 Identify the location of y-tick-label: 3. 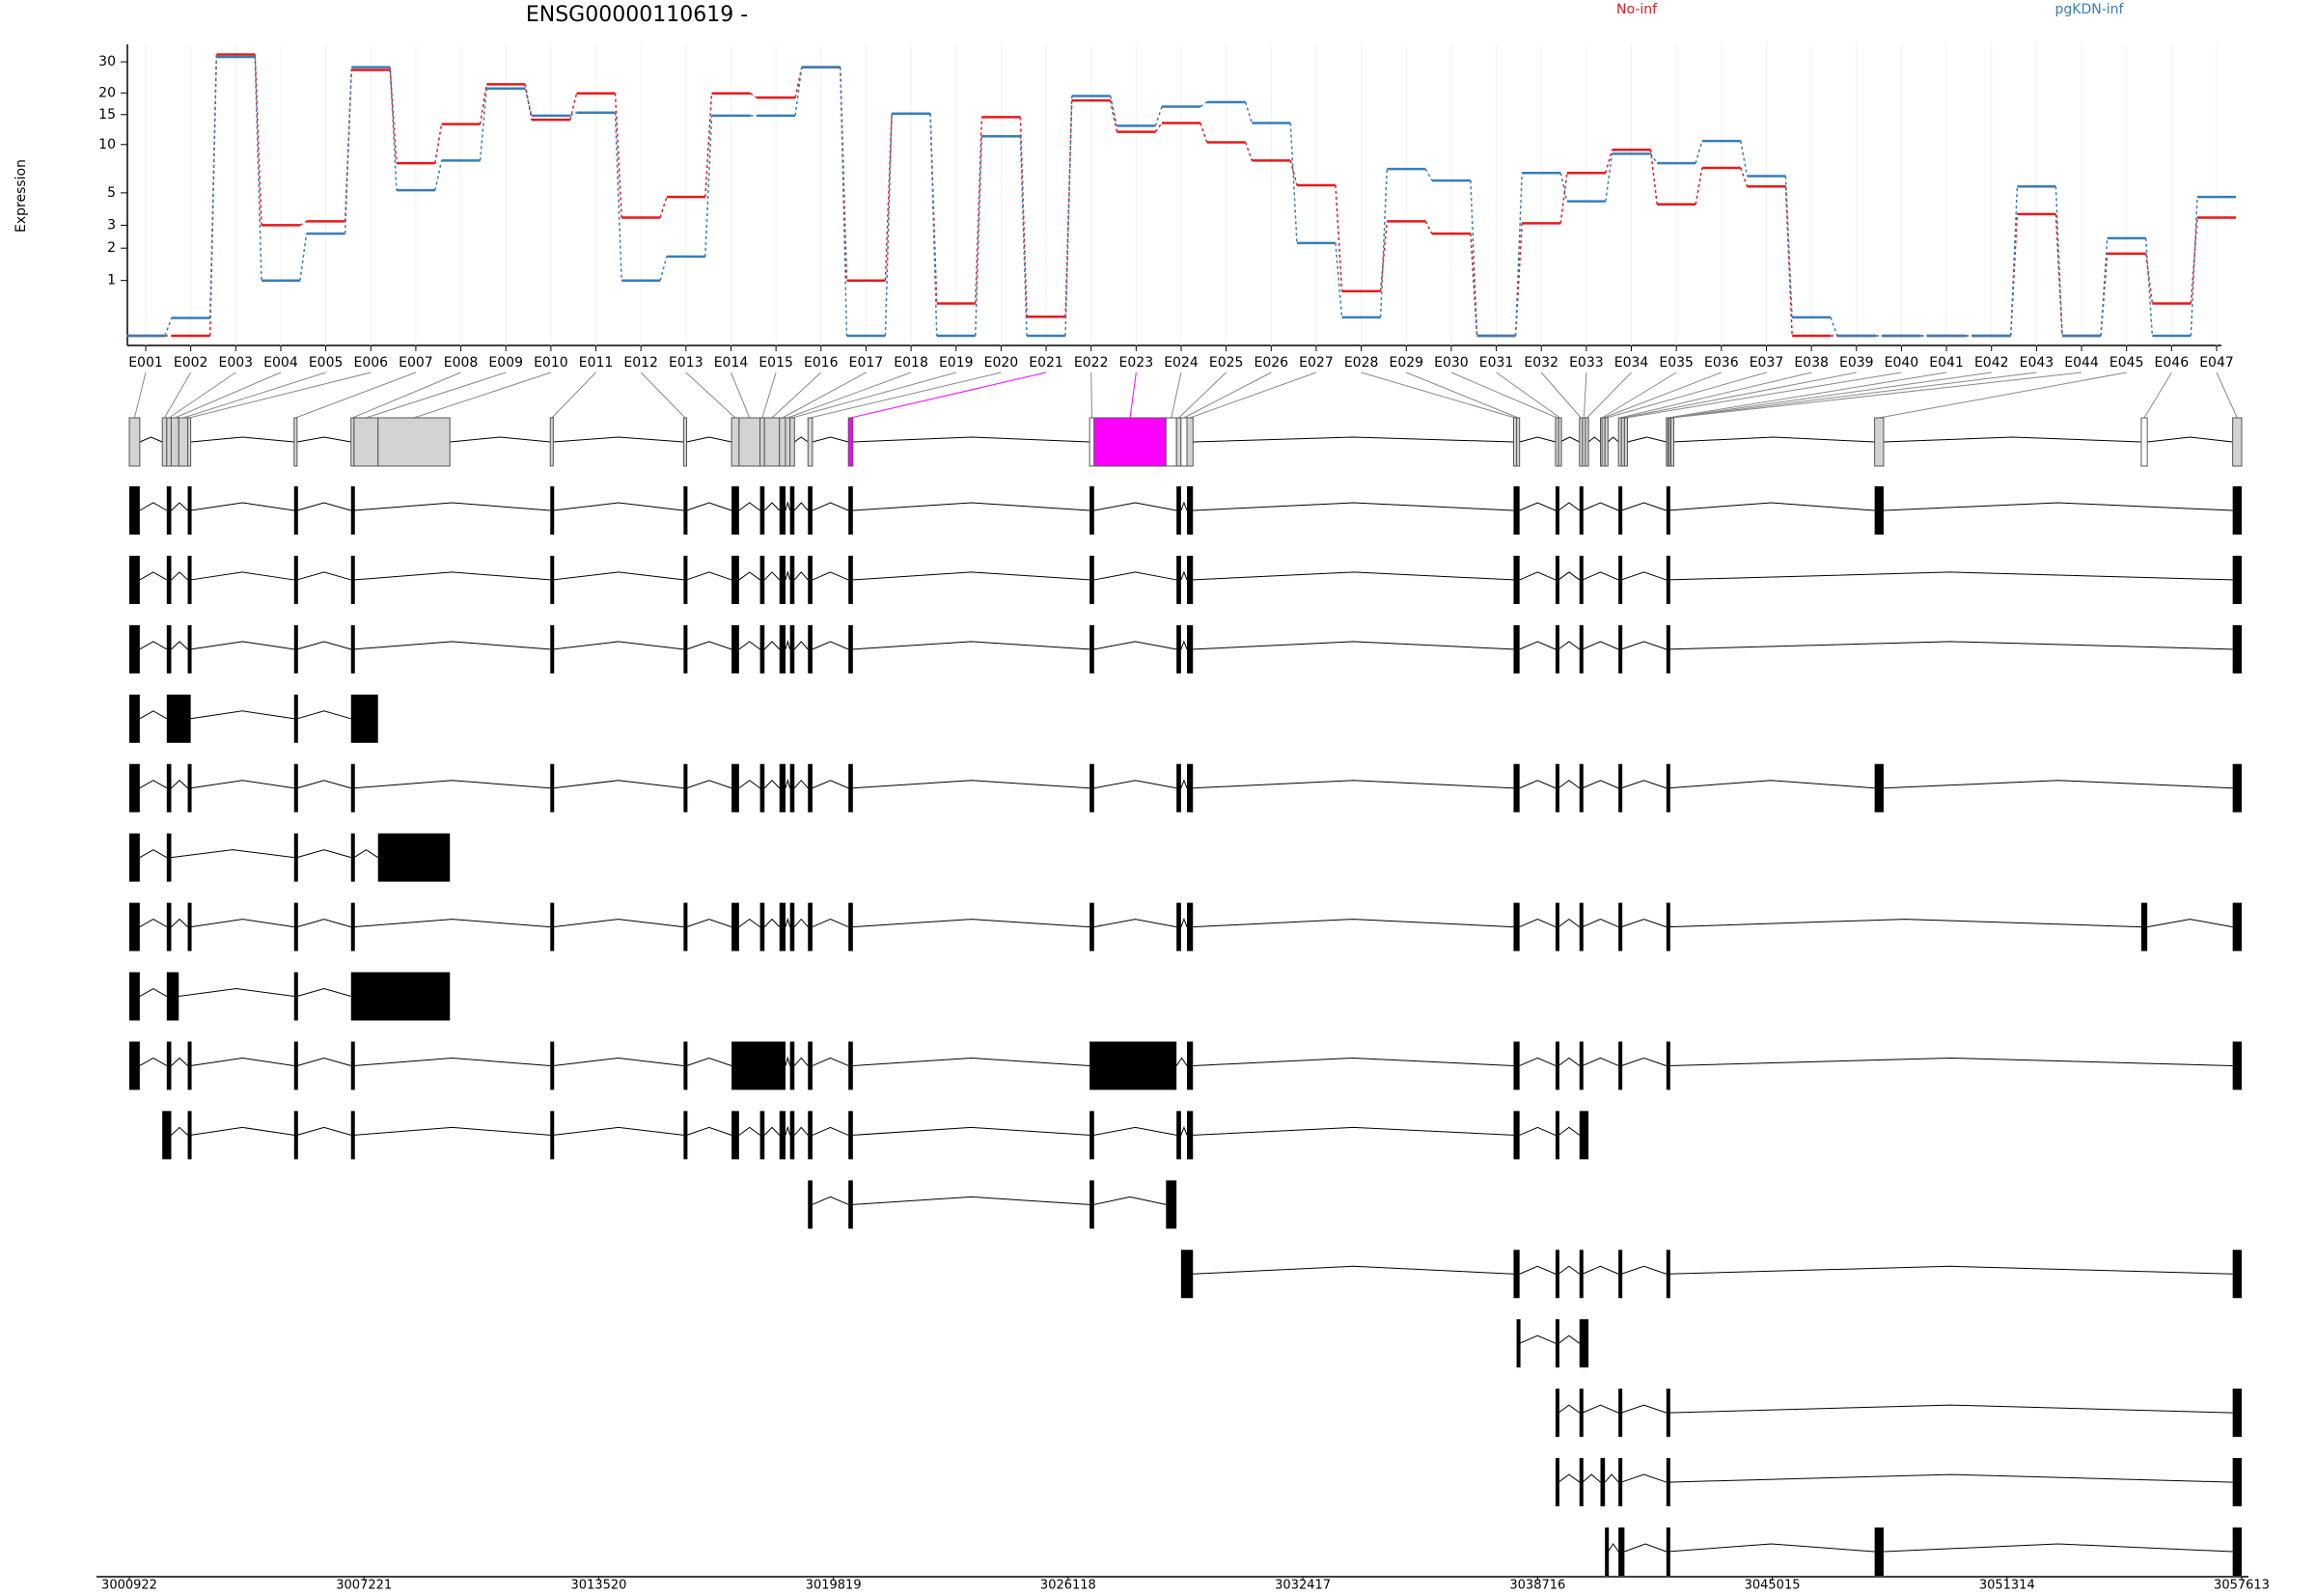
(111, 225).